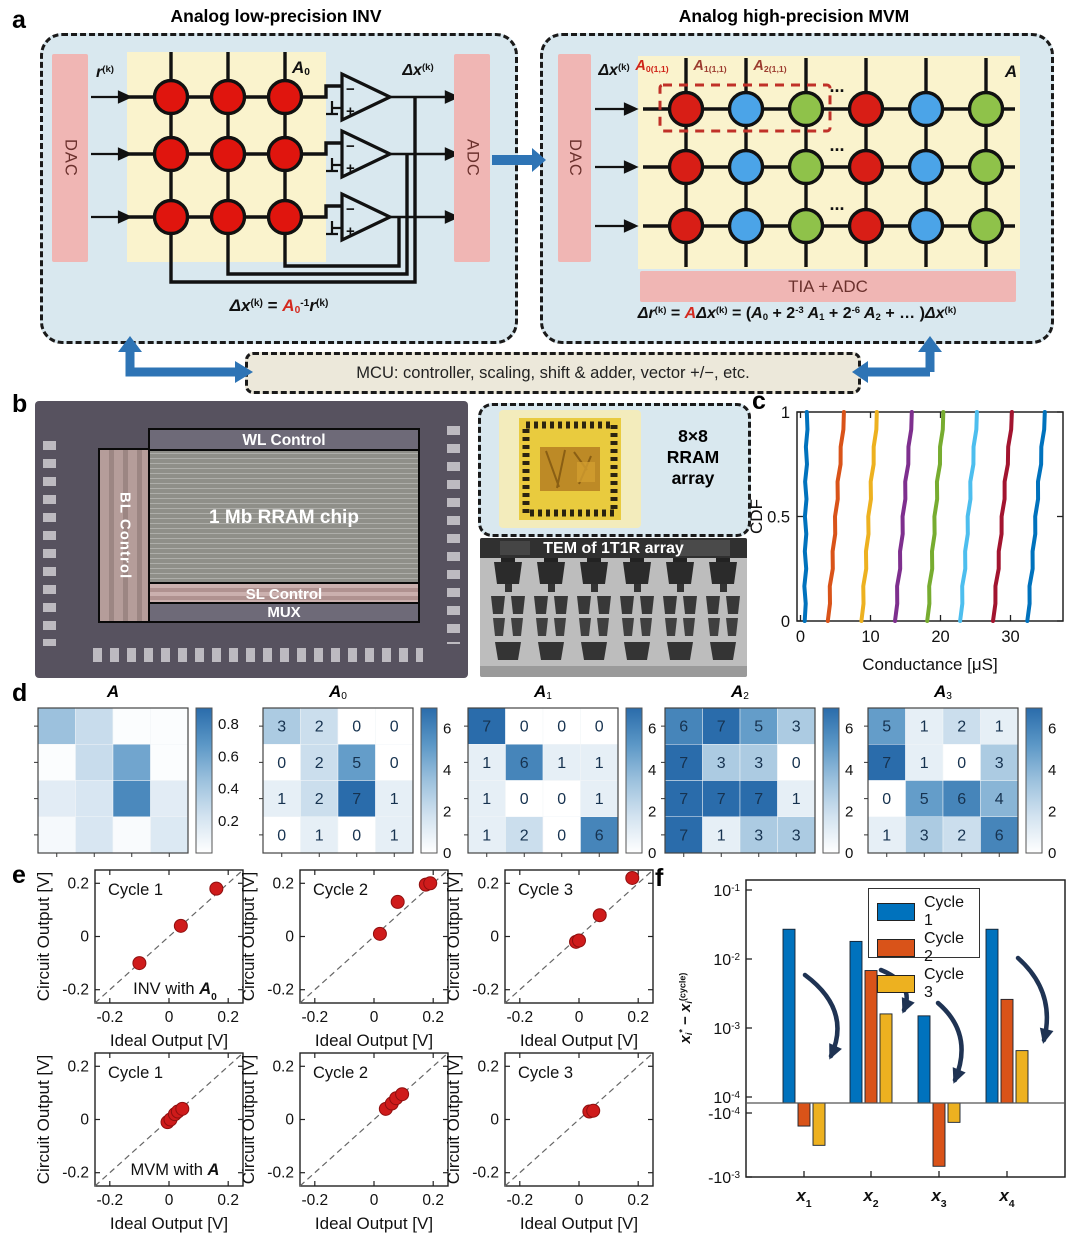 The width and height of the screenshot is (1080, 1239). What do you see at coordinates (870, 637) in the screenshot?
I see `svg-text: 10` at bounding box center [870, 637].